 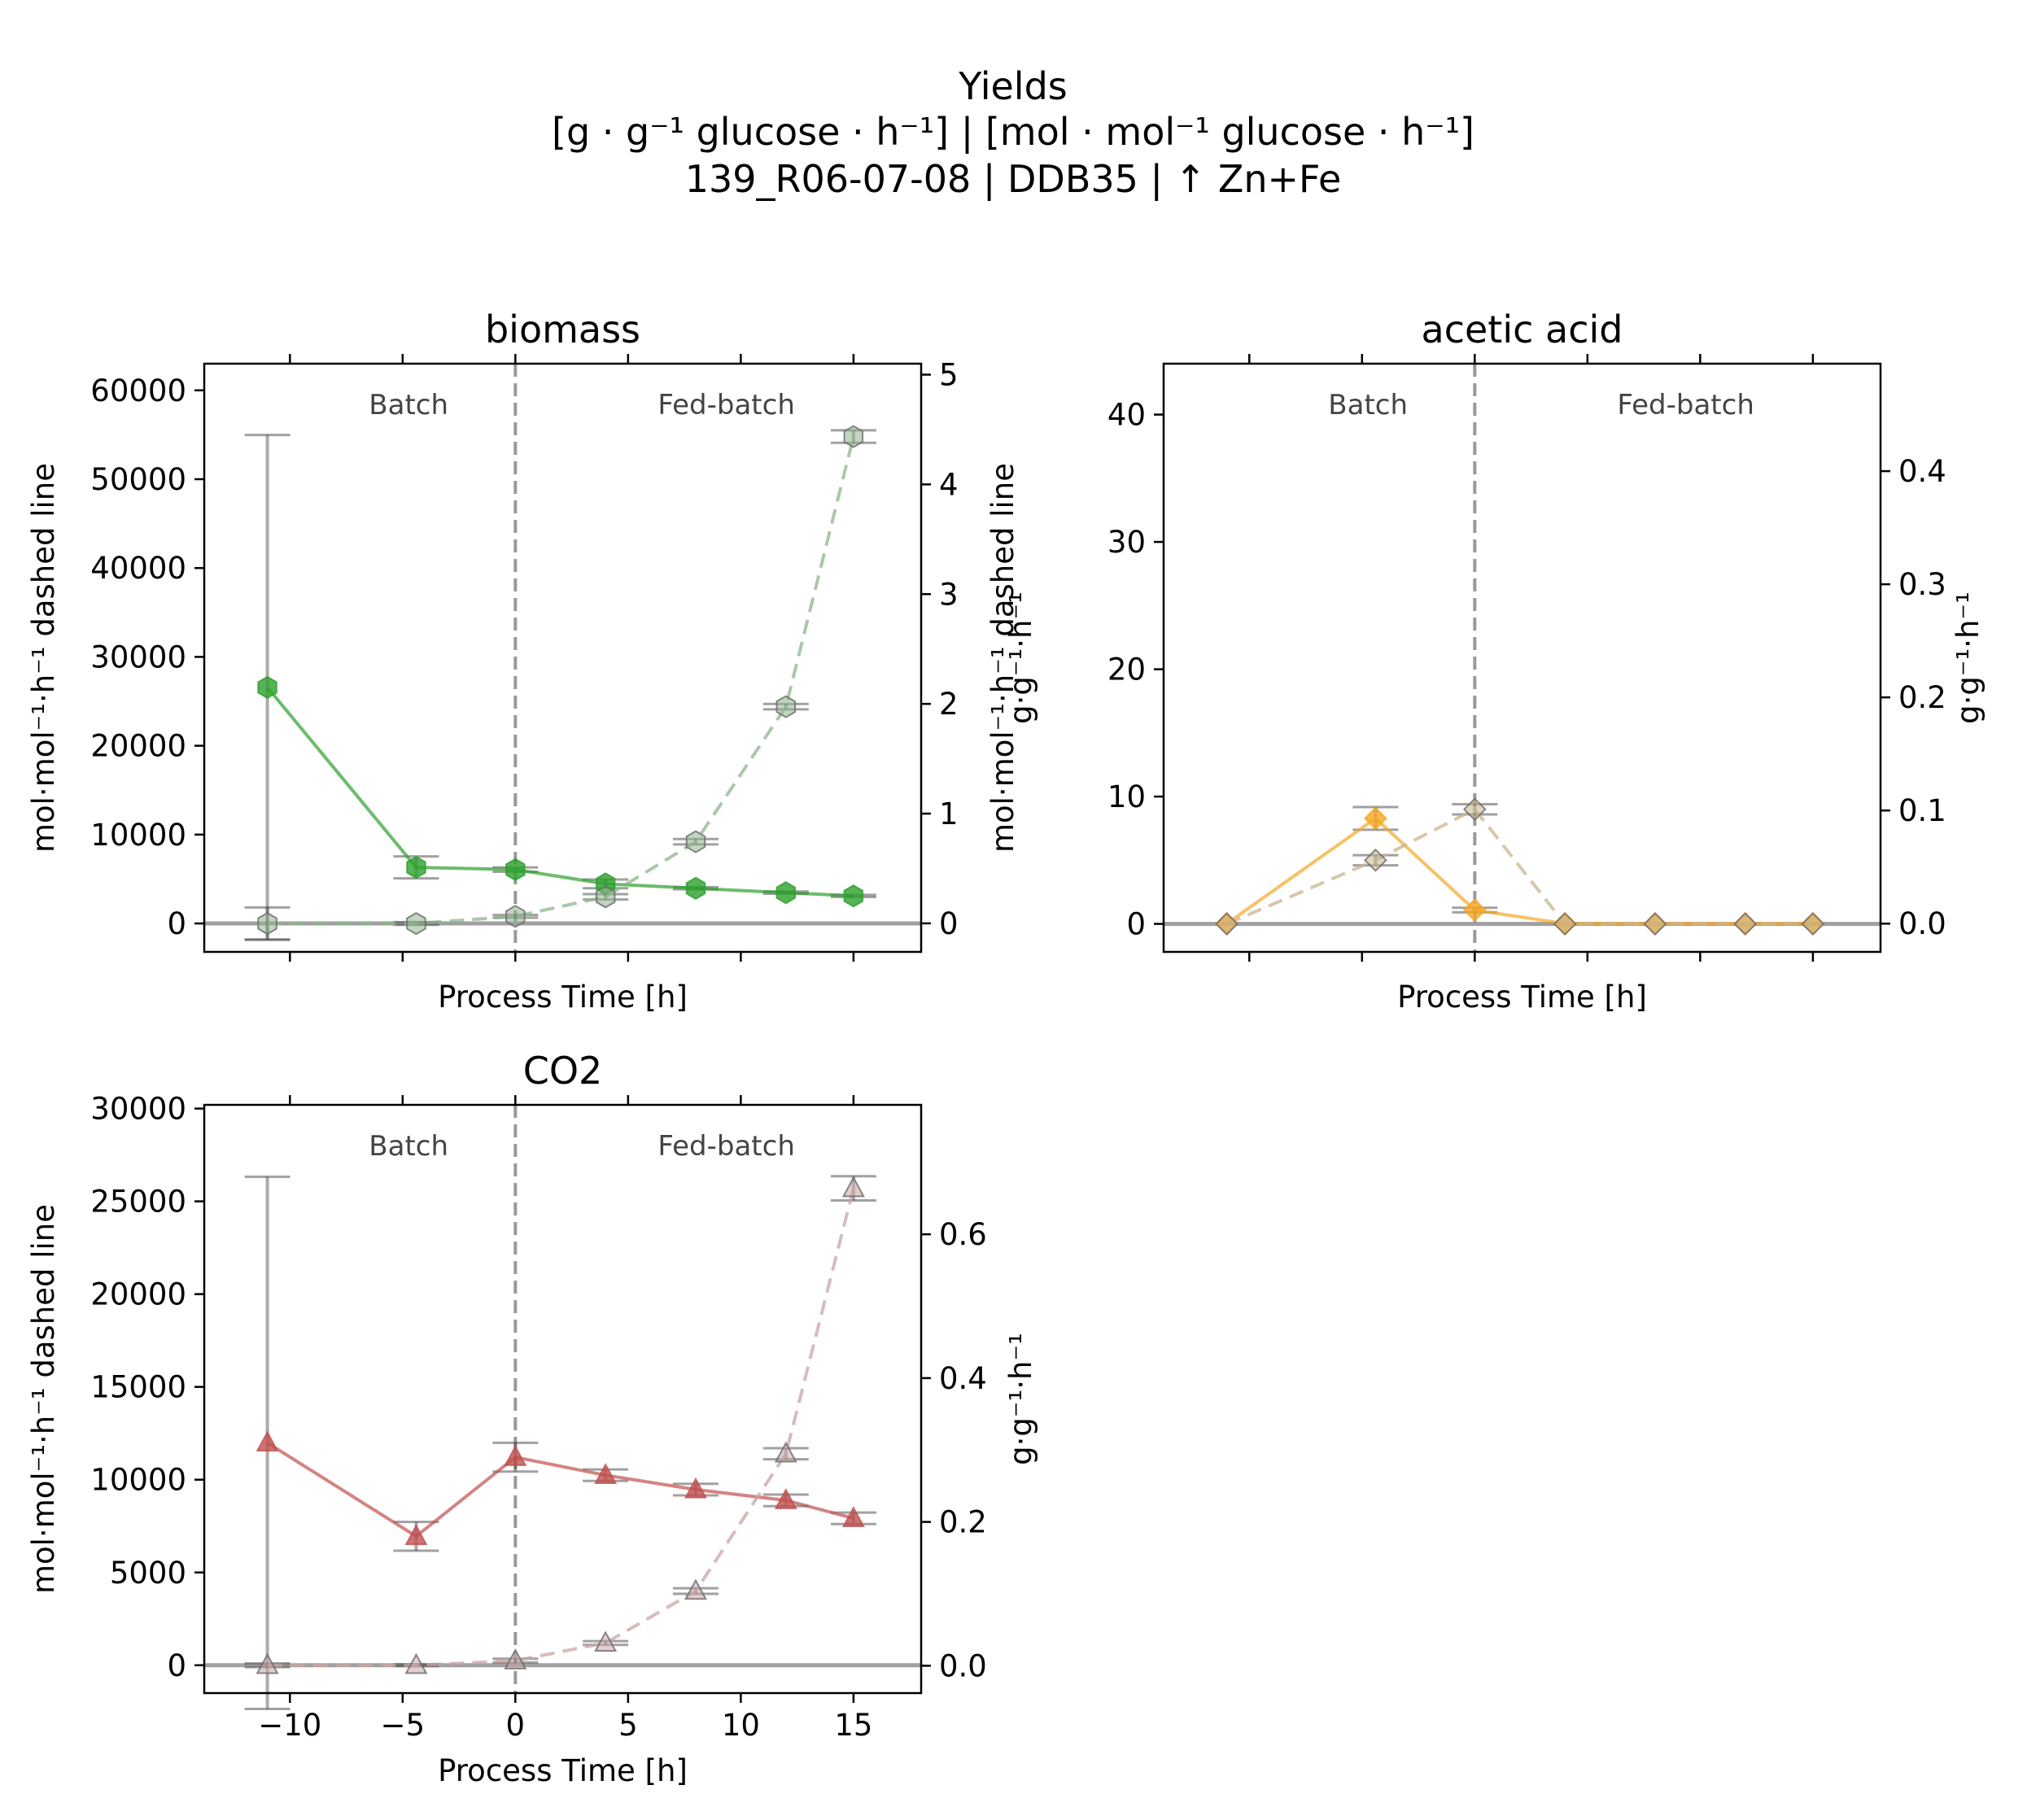 What do you see at coordinates (138, 479) in the screenshot?
I see `y-tick-label-left: 50000` at bounding box center [138, 479].